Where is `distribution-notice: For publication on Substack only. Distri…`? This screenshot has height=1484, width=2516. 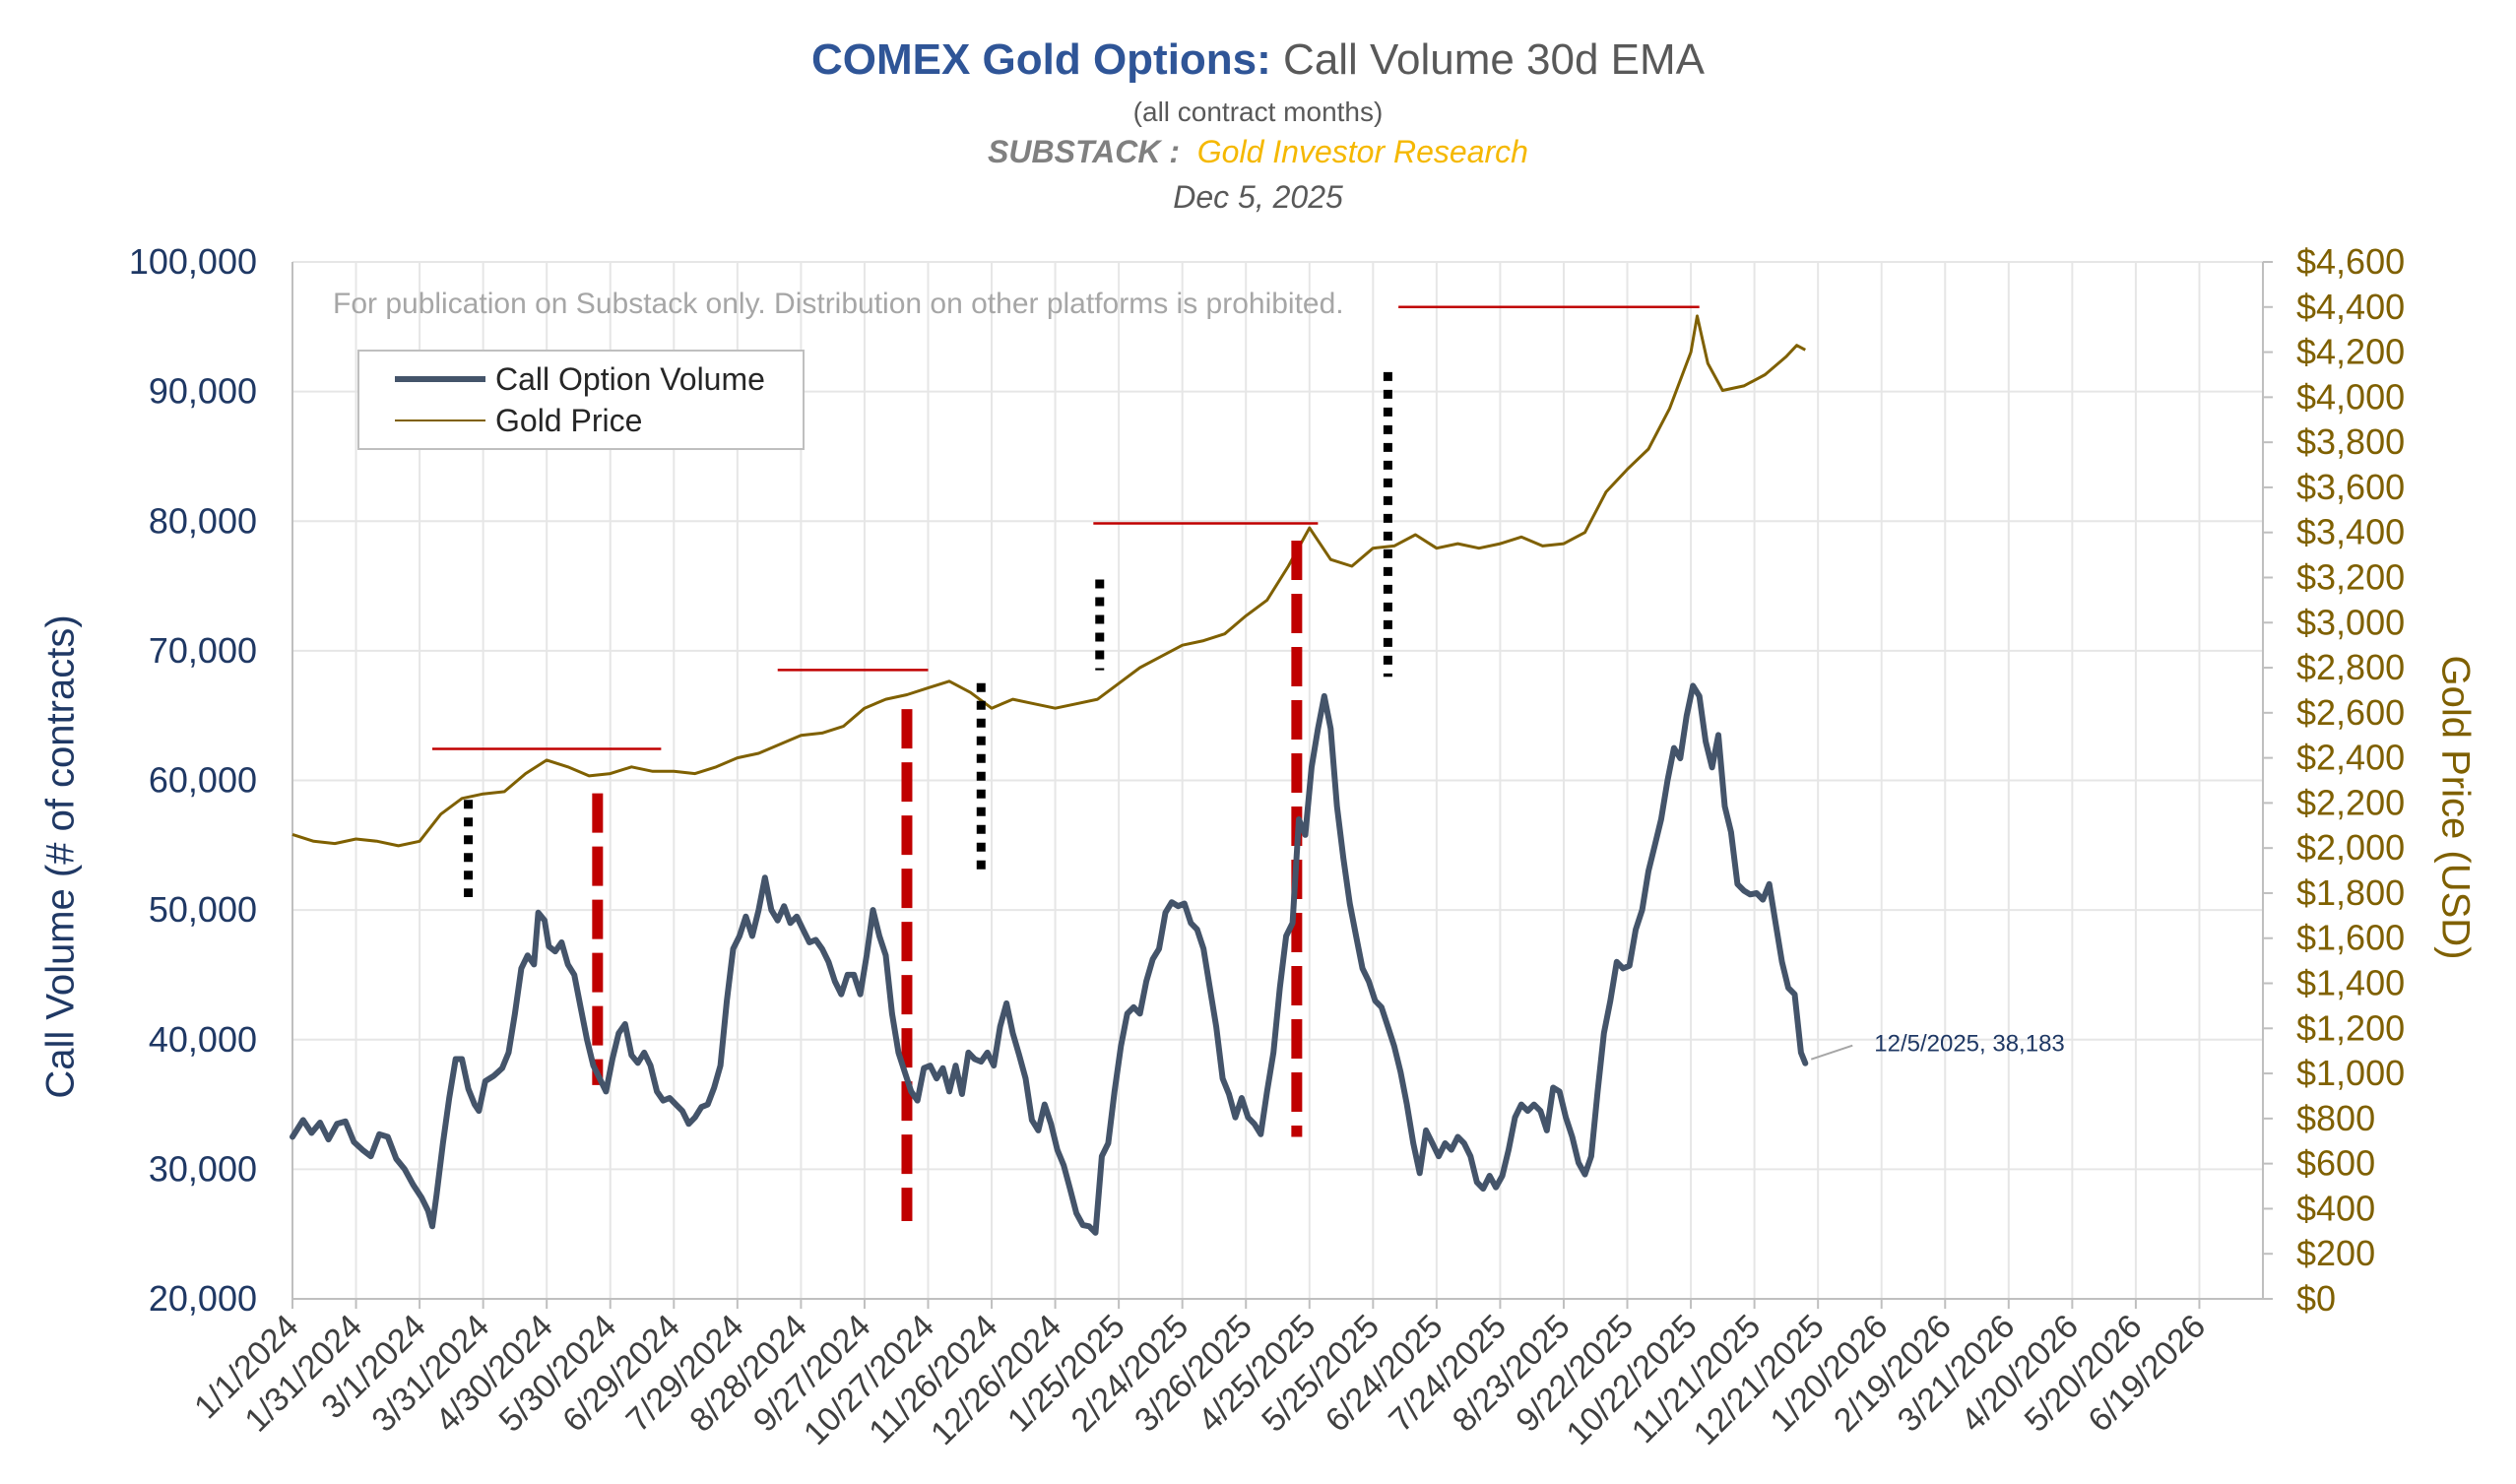 distribution-notice: For publication on Substack only. Distri… is located at coordinates (838, 304).